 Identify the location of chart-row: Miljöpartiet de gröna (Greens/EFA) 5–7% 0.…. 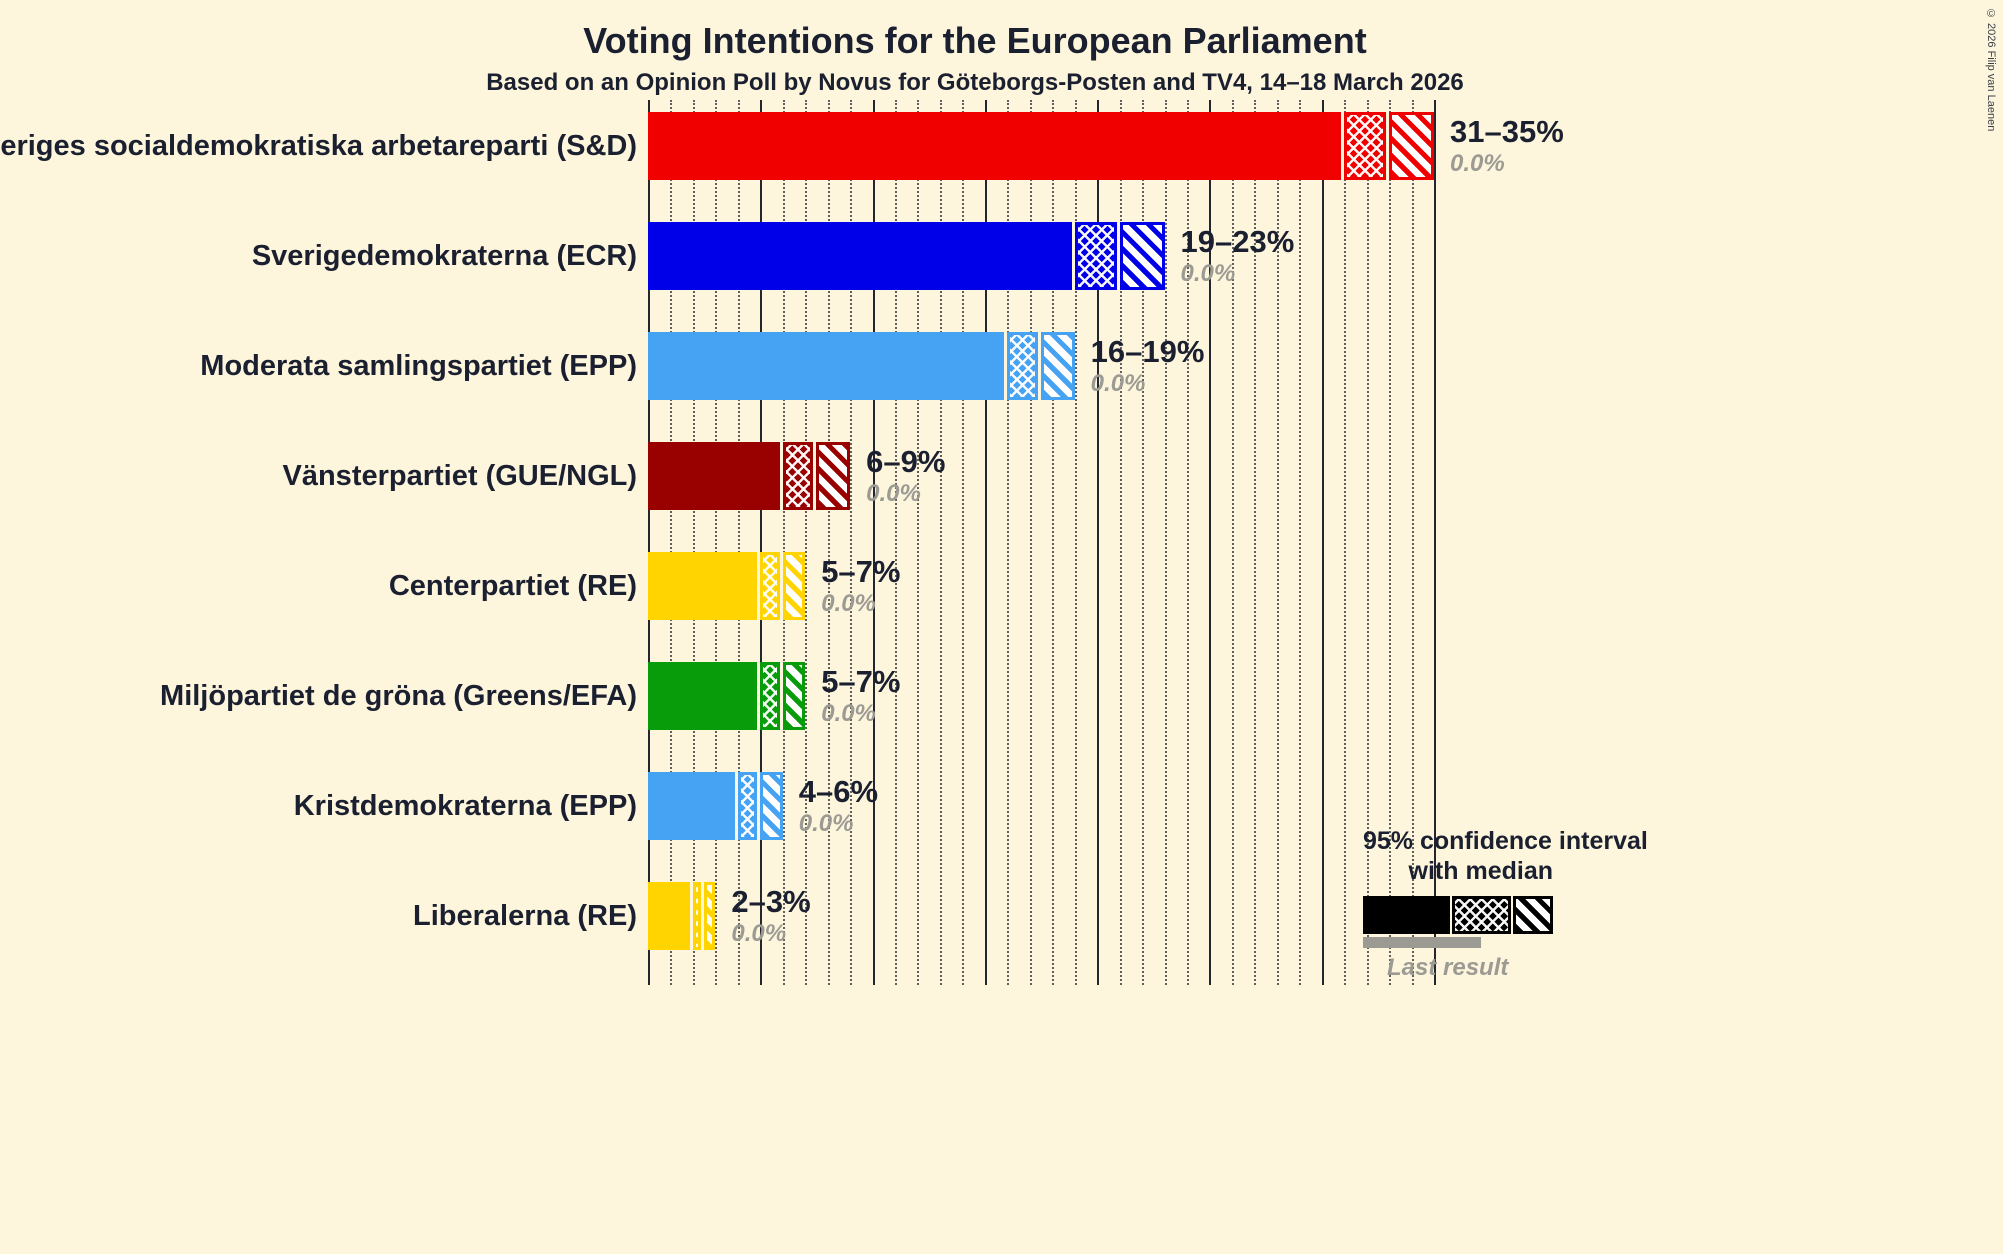
(1001, 696).